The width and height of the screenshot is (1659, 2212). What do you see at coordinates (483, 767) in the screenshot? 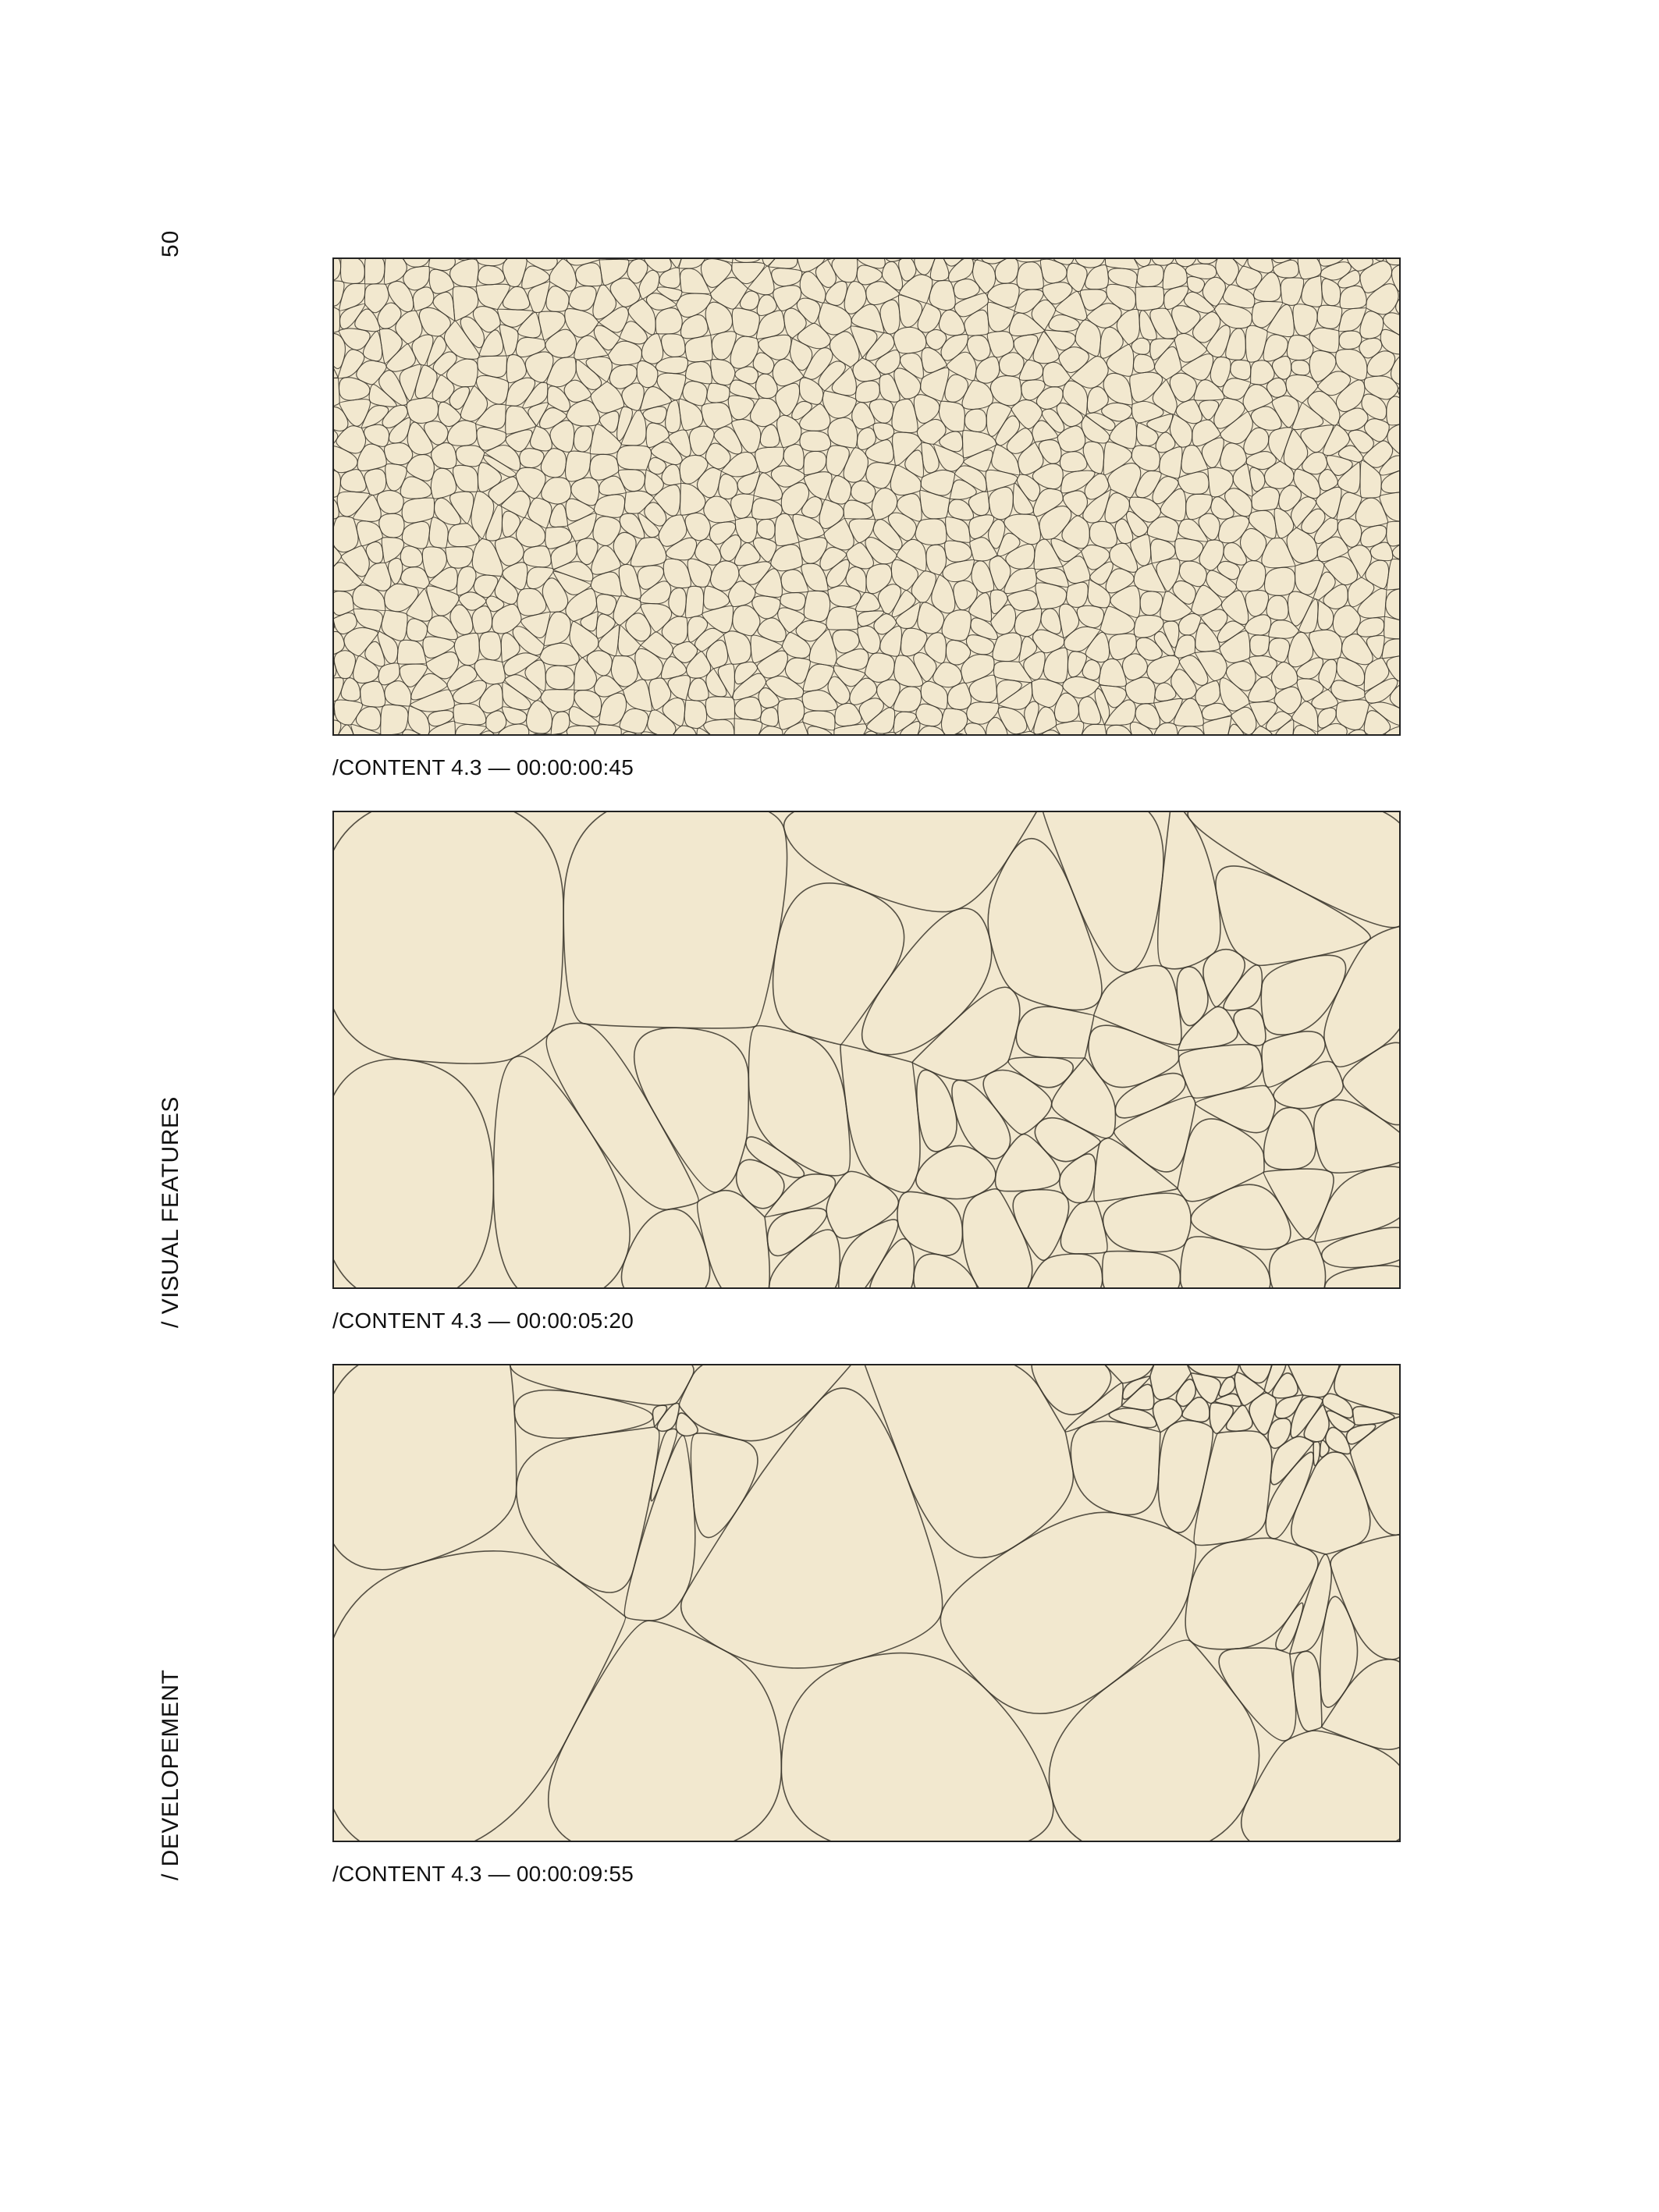
I see `figure-caption-1: /CONTENT 4.3 — 00:00:00:45` at bounding box center [483, 767].